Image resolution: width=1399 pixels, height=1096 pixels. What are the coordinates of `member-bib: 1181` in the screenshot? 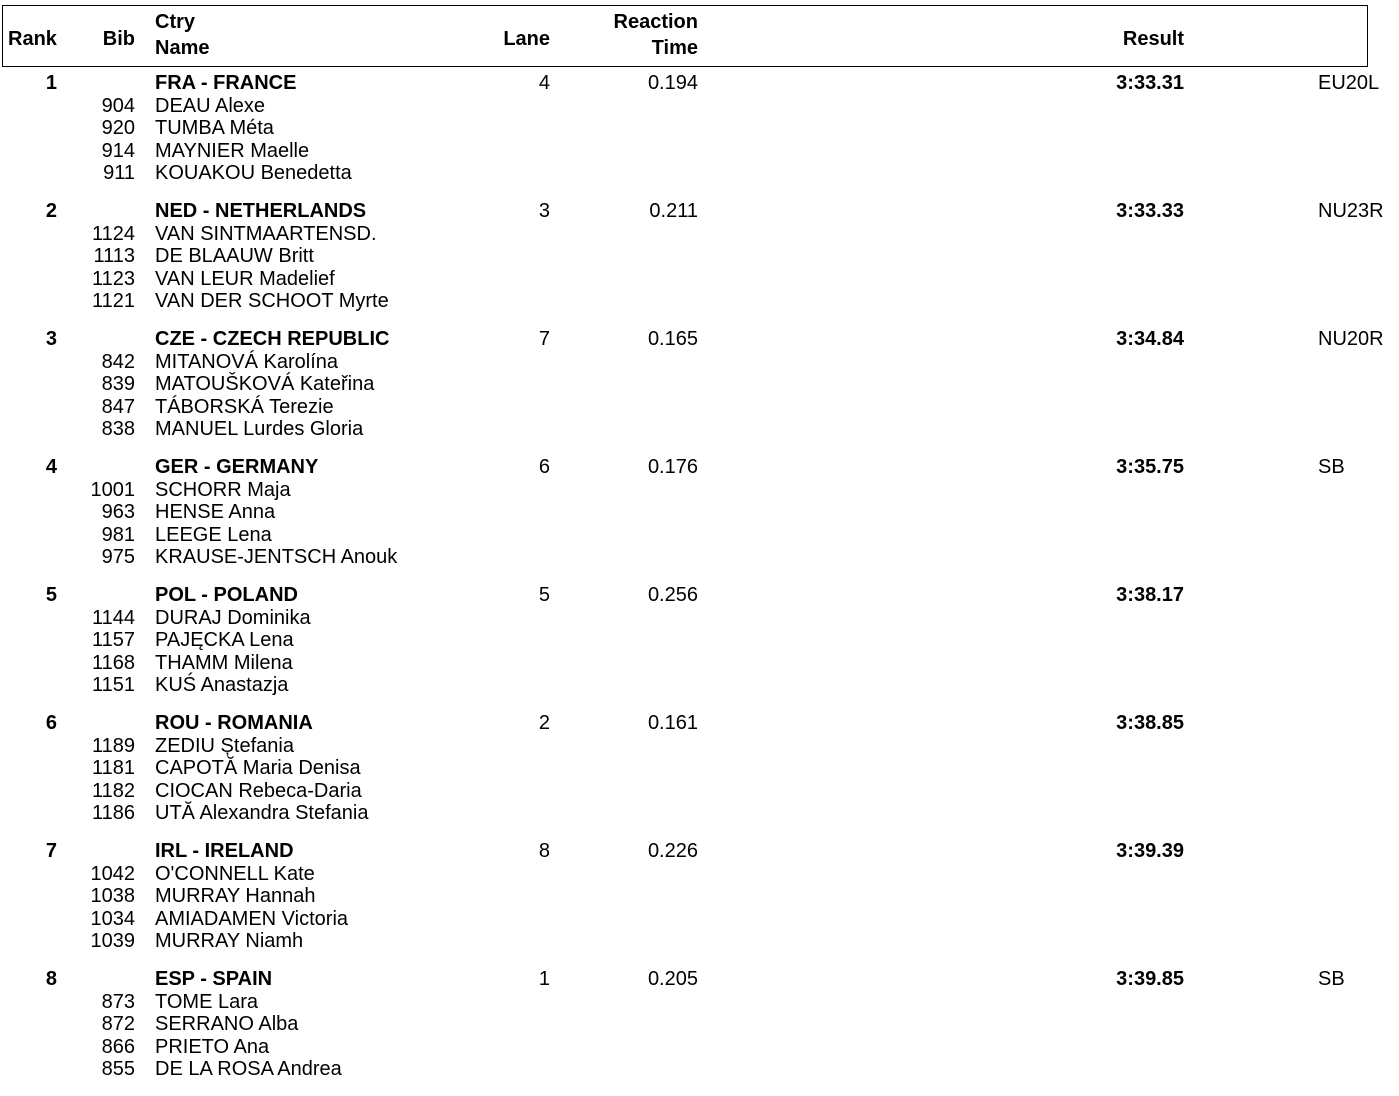 It's located at (113, 768).